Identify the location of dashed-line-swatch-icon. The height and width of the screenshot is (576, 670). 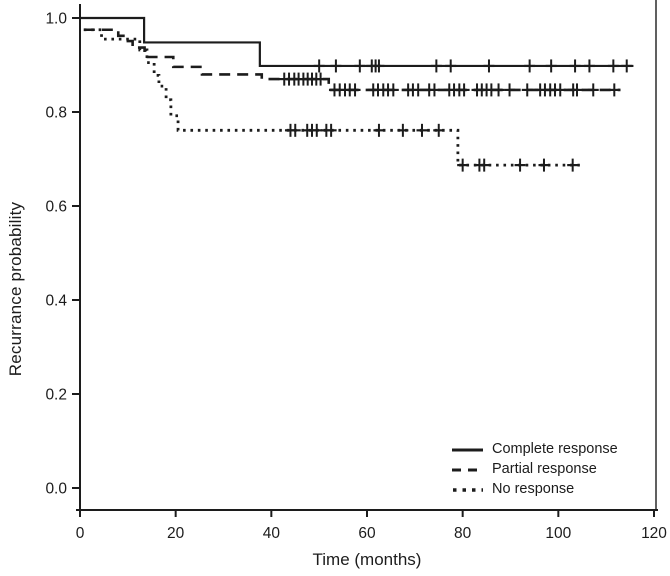
(467, 469).